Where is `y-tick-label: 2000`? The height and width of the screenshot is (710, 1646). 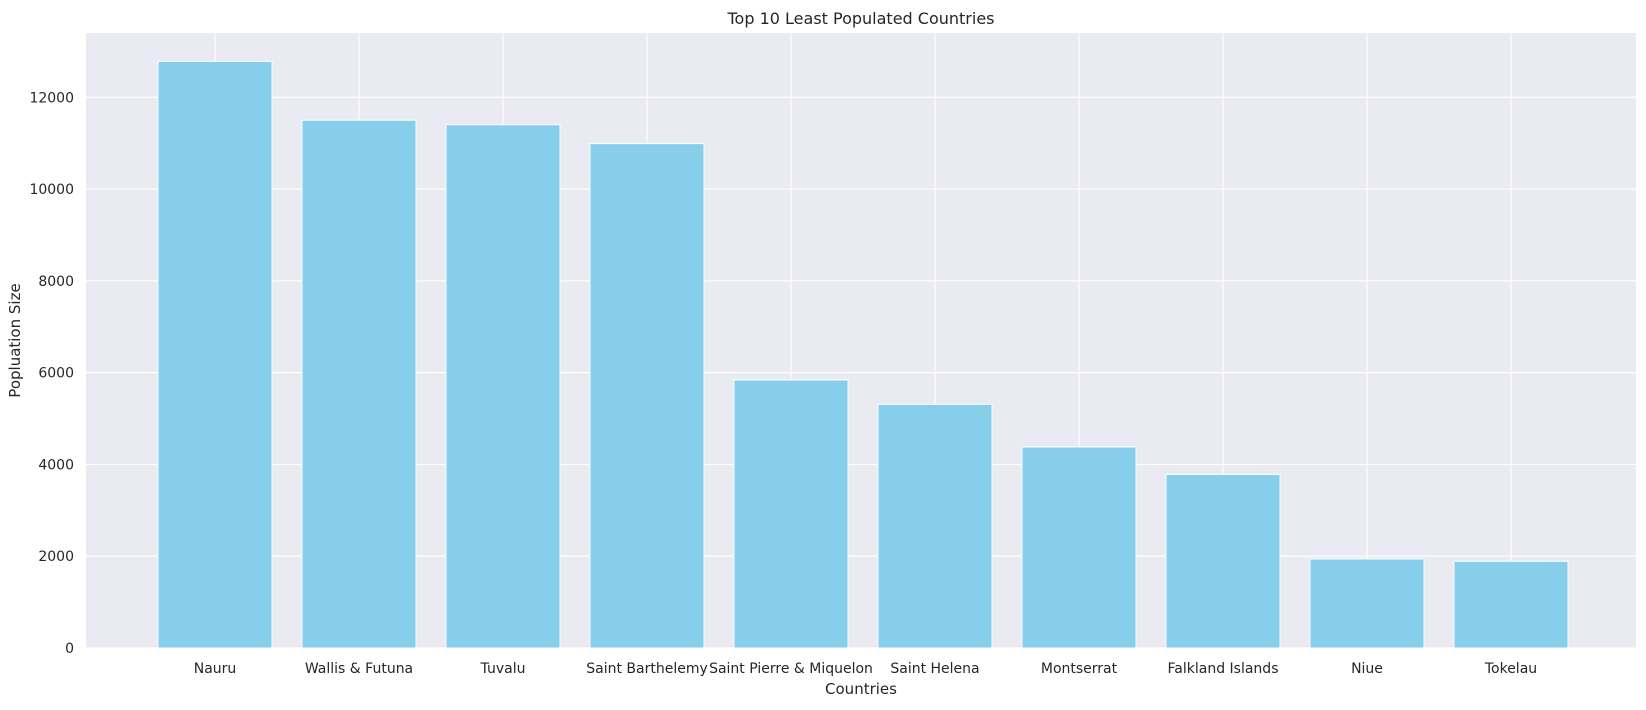 y-tick-label: 2000 is located at coordinates (56, 557).